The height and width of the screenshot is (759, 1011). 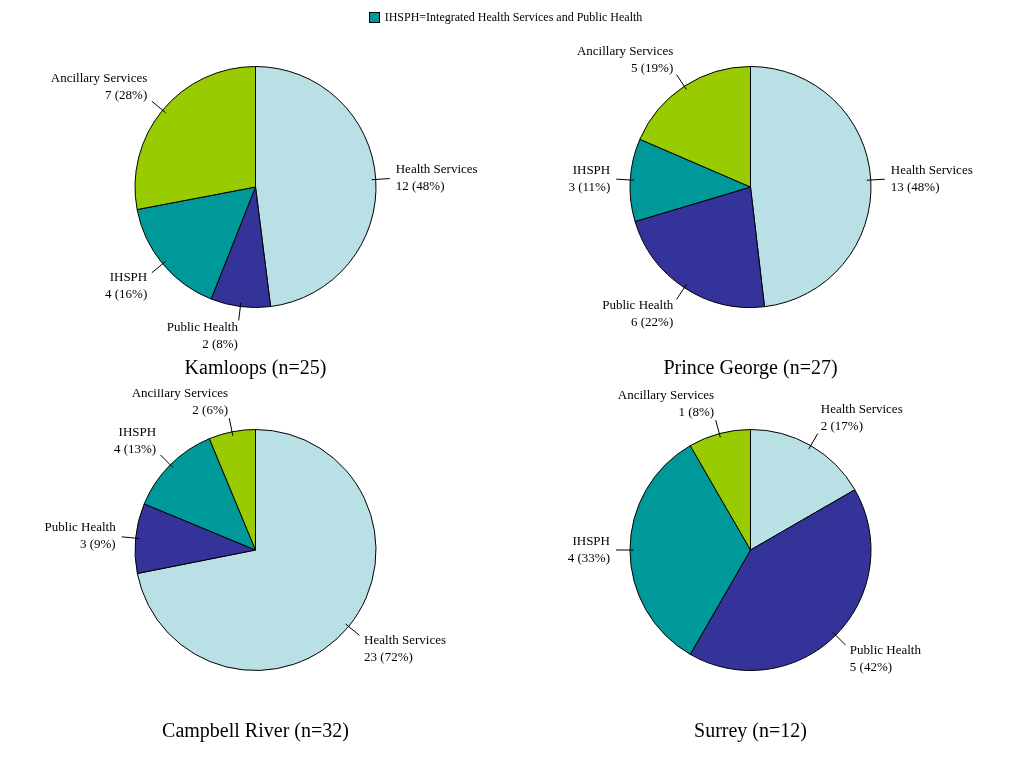 I want to click on text: Surrey (n=12), so click(x=750, y=730).